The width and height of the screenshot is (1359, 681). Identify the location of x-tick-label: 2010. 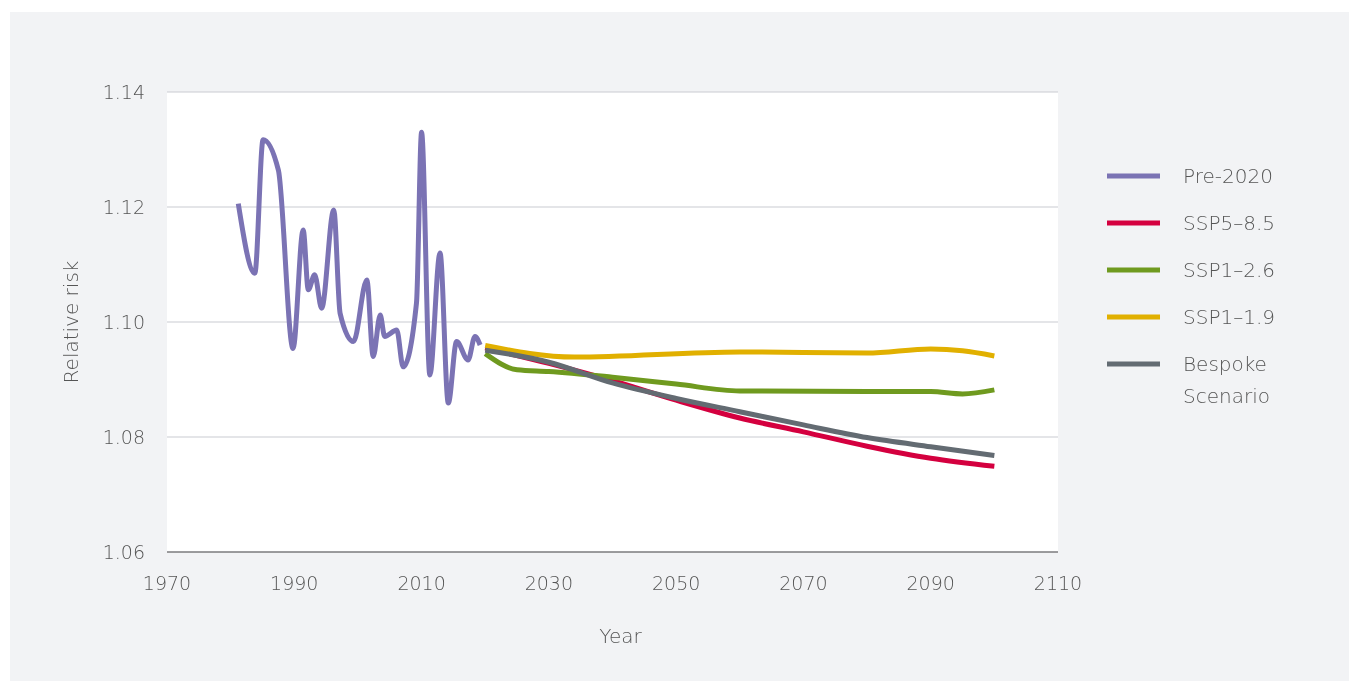
(421, 583).